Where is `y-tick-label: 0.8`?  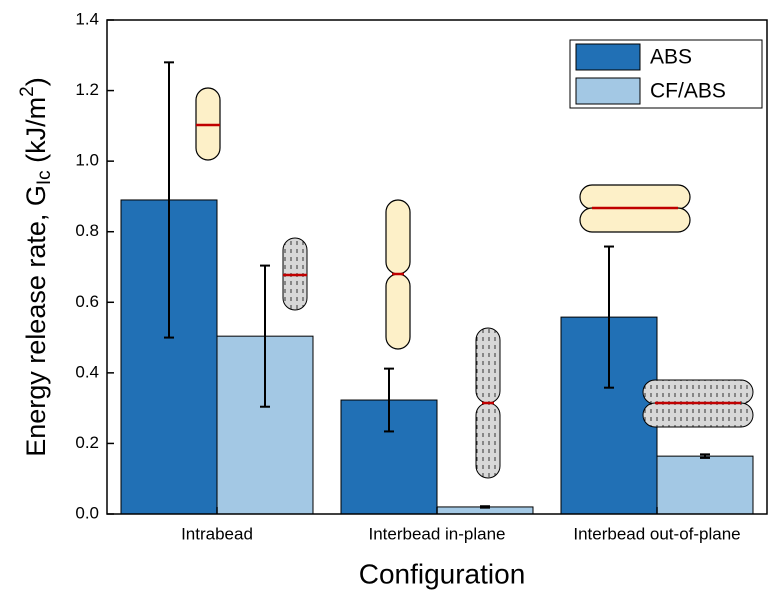 y-tick-label: 0.8 is located at coordinates (87, 230).